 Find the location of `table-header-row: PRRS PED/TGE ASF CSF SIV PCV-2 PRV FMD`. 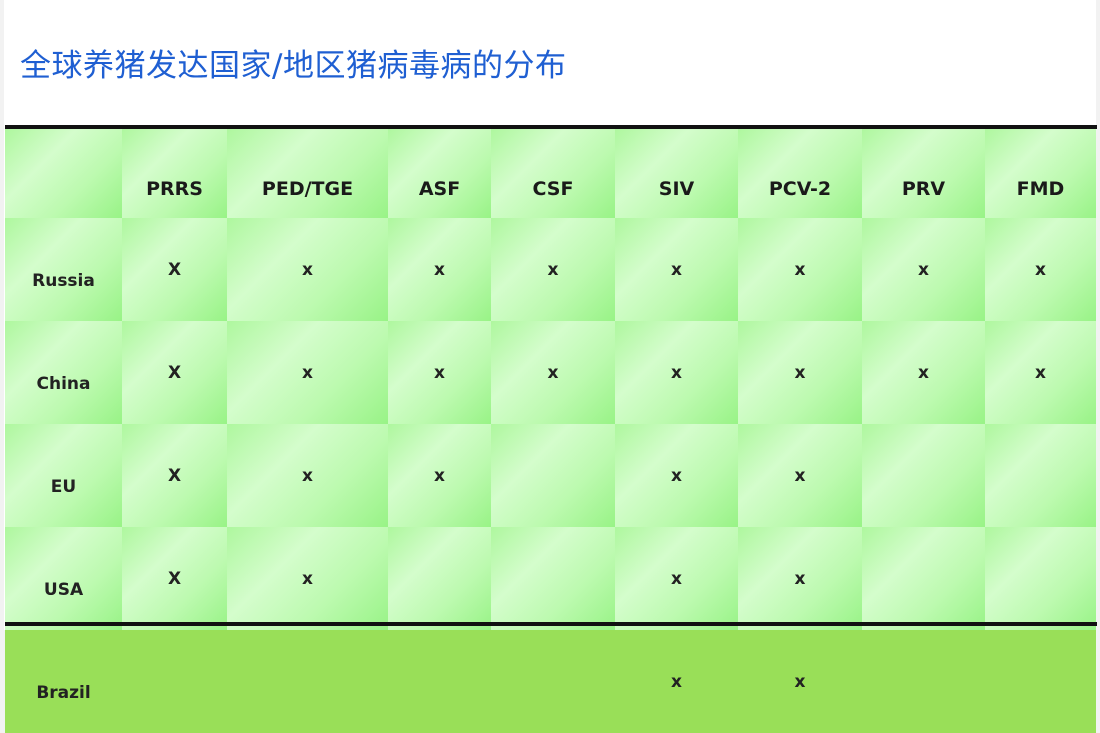

table-header-row: PRRS PED/TGE ASF CSF SIV PCV-2 PRV FMD is located at coordinates (550, 173).